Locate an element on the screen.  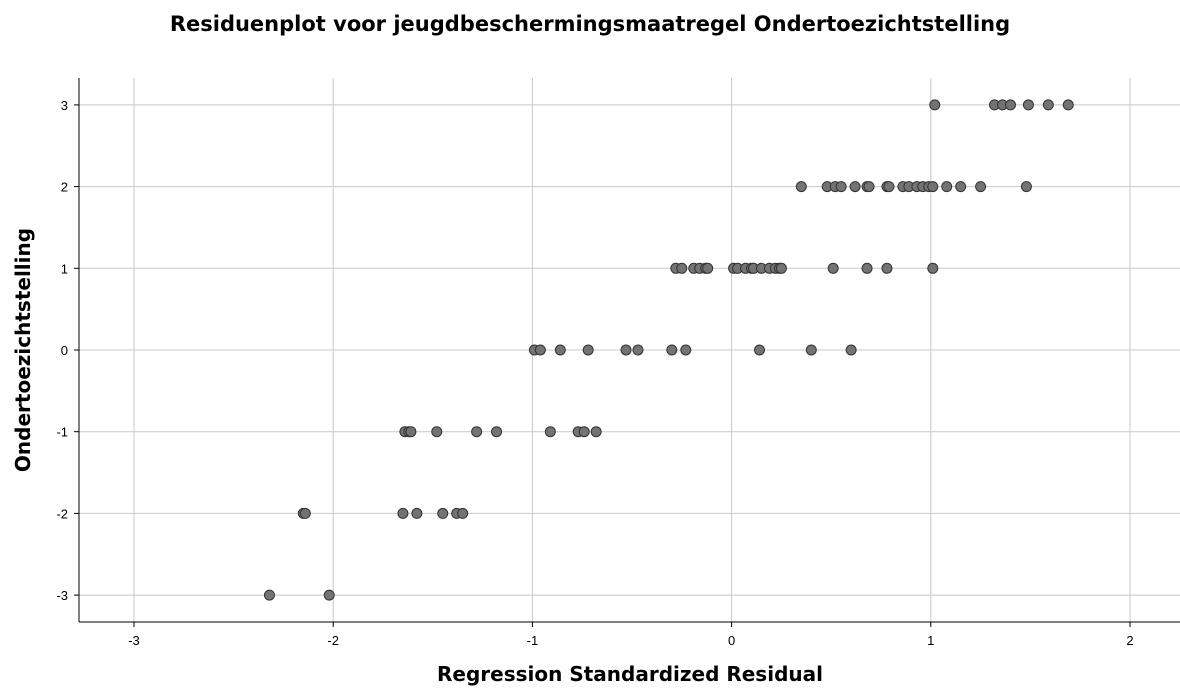
x-tick-label: 1 is located at coordinates (930, 640).